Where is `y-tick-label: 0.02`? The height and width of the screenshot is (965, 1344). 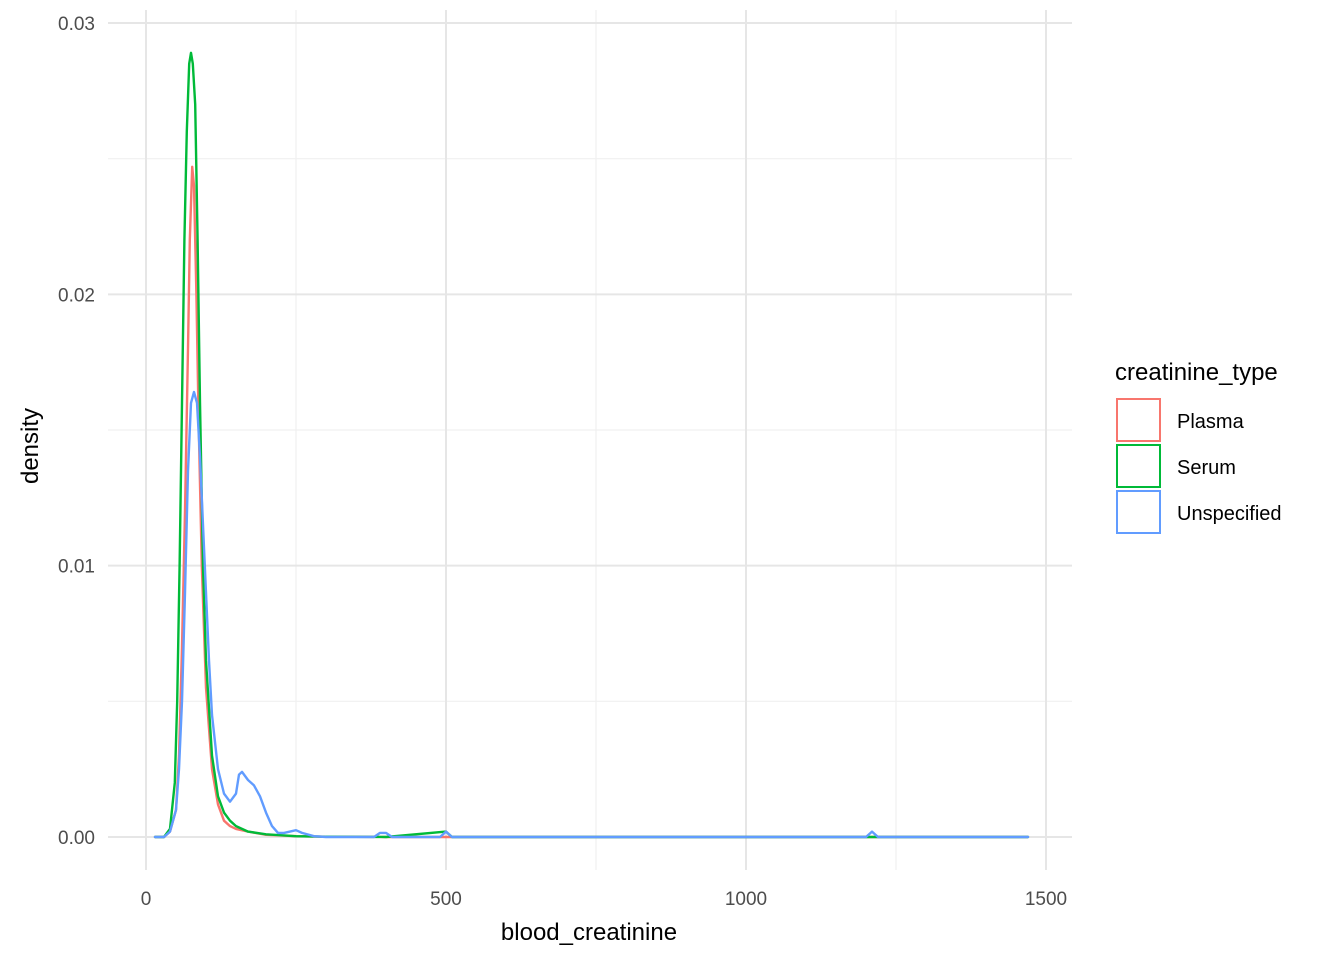
y-tick-label: 0.02 is located at coordinates (76, 295).